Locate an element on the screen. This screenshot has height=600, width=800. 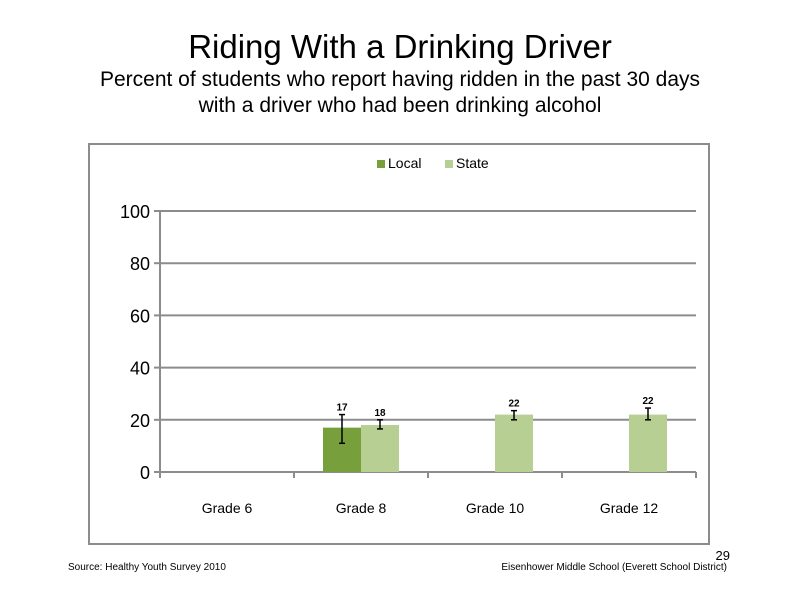
y-tick-label-80: 80 is located at coordinates (140, 264).